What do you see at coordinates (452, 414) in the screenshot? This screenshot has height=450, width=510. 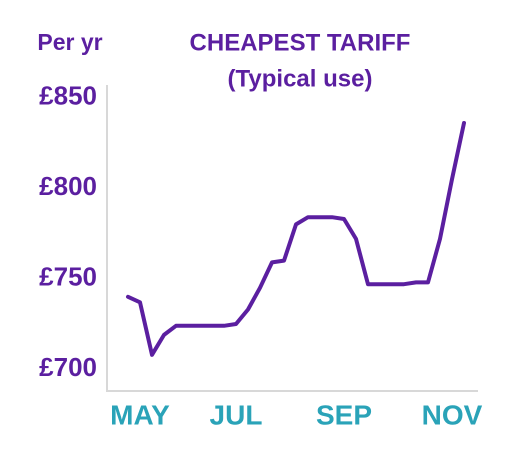 I see `x-tick-label: NOV` at bounding box center [452, 414].